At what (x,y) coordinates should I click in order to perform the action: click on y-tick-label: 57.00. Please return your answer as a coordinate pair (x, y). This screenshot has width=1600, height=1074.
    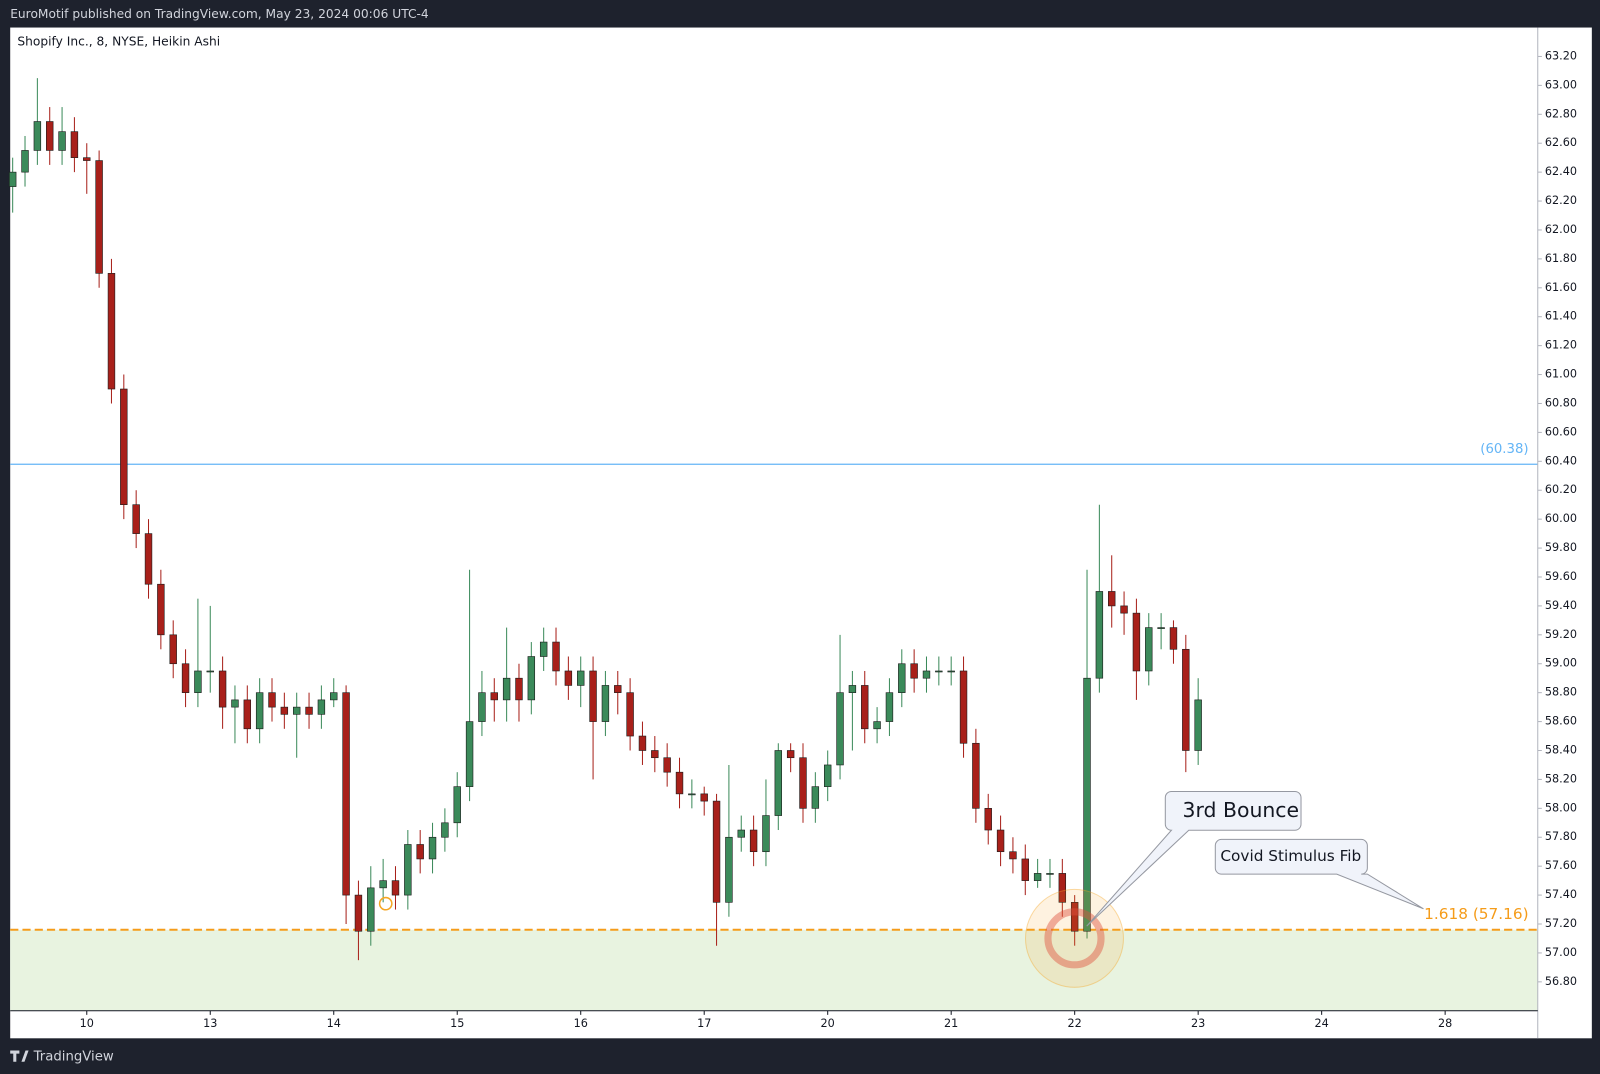
    Looking at the image, I should click on (1561, 952).